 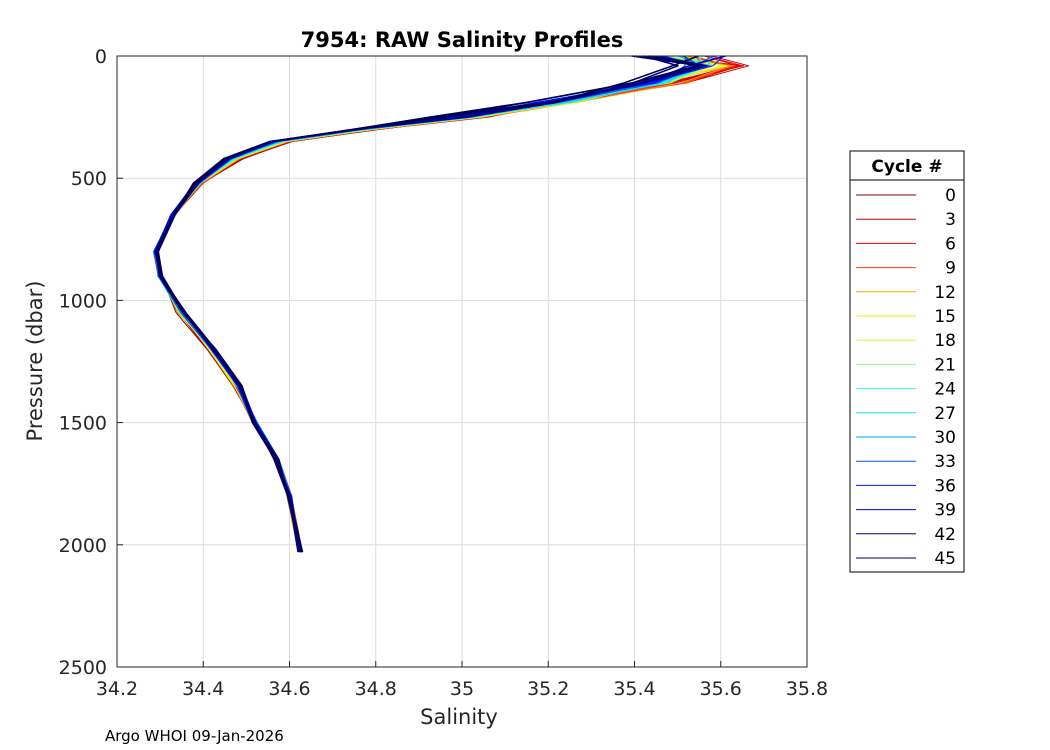 What do you see at coordinates (906, 167) in the screenshot?
I see `legend-title: Cycle #` at bounding box center [906, 167].